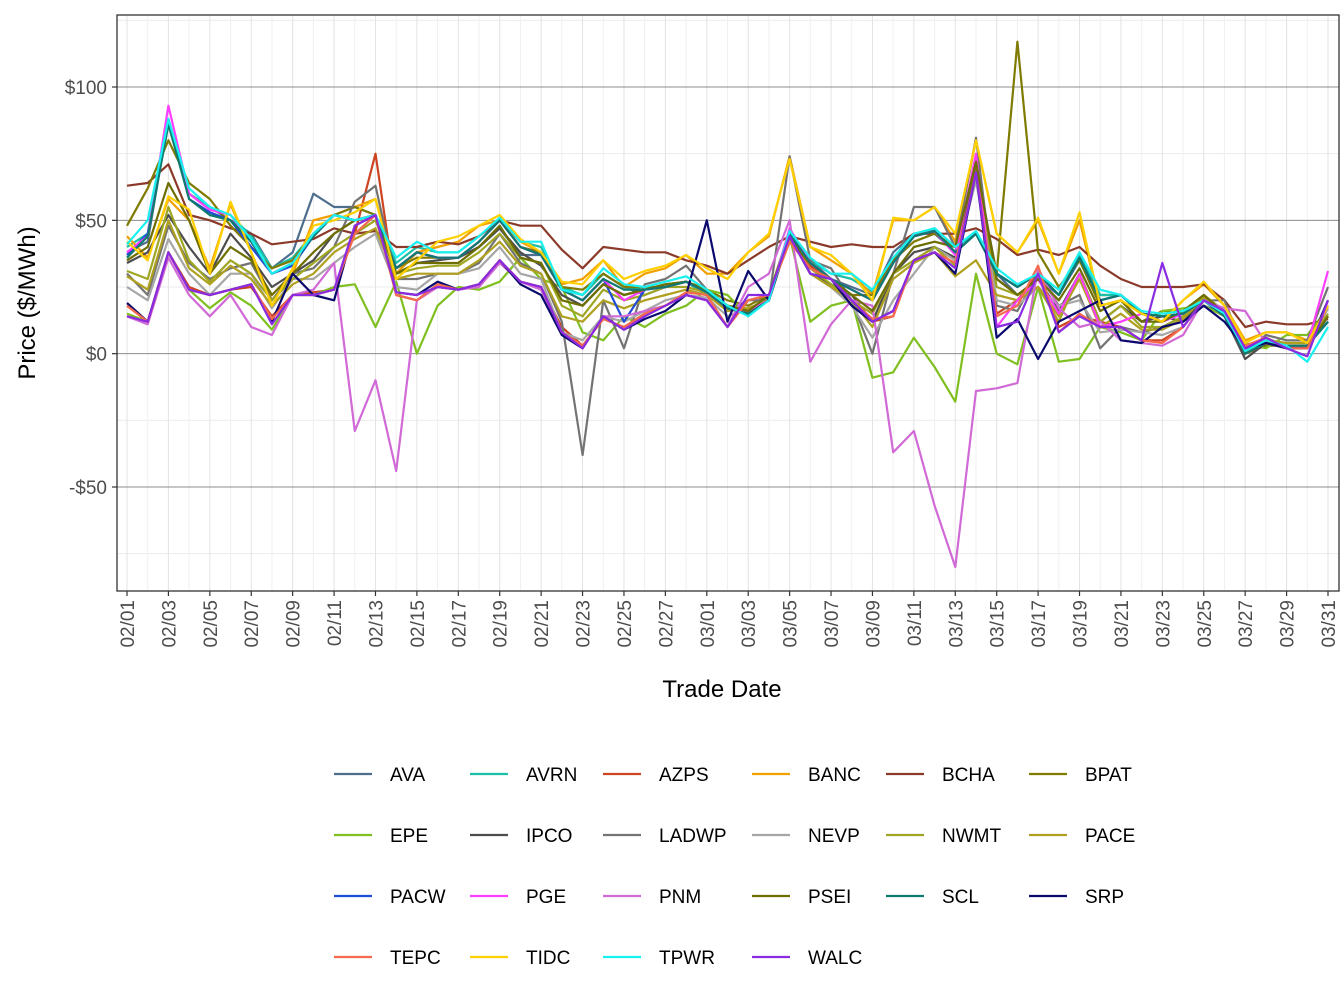  What do you see at coordinates (1329, 624) in the screenshot?
I see `x-tick-label: 03/31` at bounding box center [1329, 624].